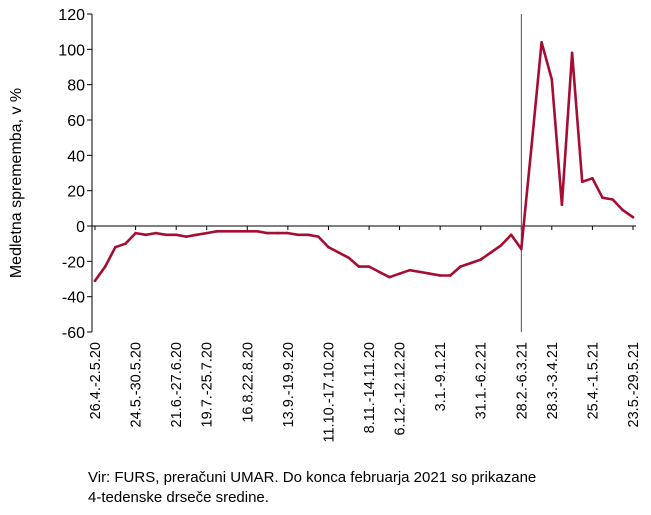 The image size is (651, 515). What do you see at coordinates (73, 333) in the screenshot?
I see `y-tick-label: -60` at bounding box center [73, 333].